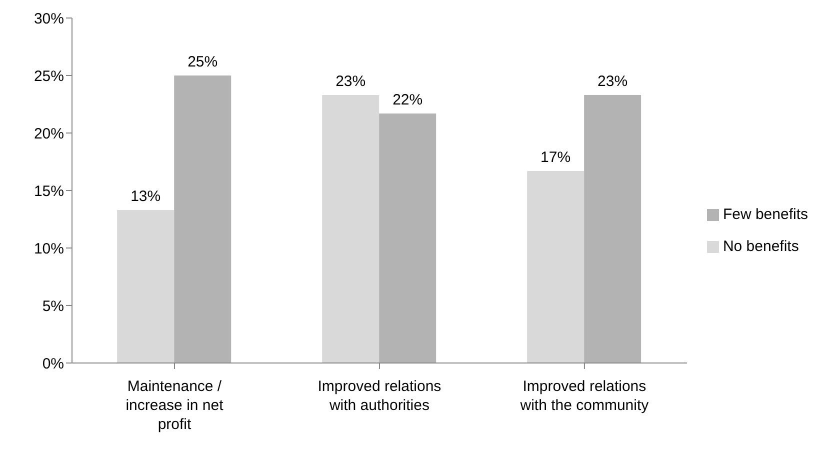 The width and height of the screenshot is (837, 459). What do you see at coordinates (407, 99) in the screenshot?
I see `data-label: 22%` at bounding box center [407, 99].